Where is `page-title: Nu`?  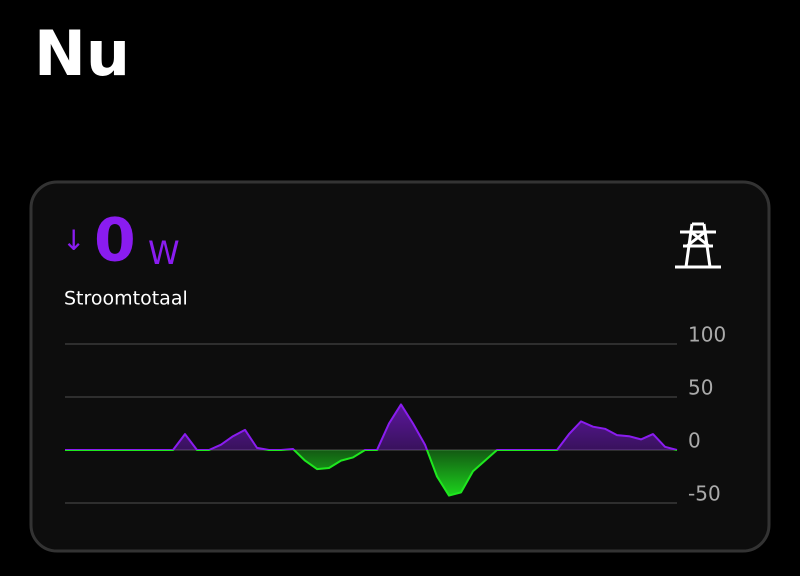
page-title: Nu is located at coordinates (82, 53).